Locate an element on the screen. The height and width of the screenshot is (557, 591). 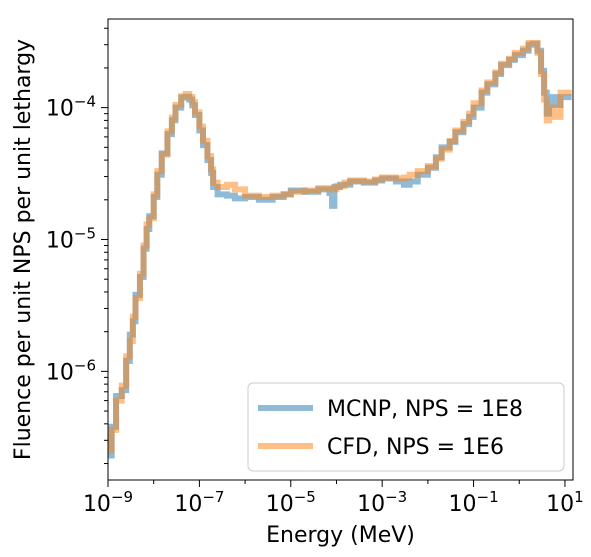
legend-label-mcnp: MCNP, NPS = 1E8 is located at coordinates (425, 409).